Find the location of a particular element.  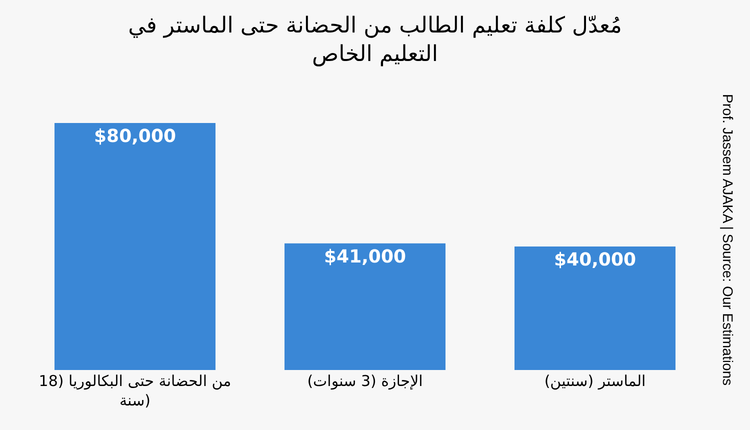

x-tick-label: الإجازة (3 سنوات) is located at coordinates (365, 381).